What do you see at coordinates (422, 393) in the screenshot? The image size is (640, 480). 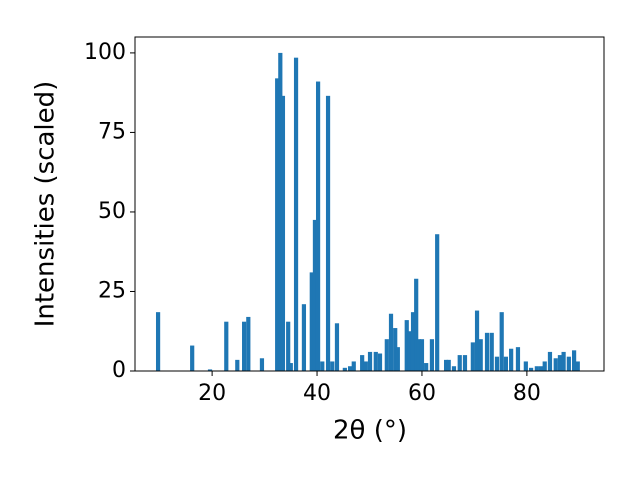 I see `x-tick-label: 60` at bounding box center [422, 393].